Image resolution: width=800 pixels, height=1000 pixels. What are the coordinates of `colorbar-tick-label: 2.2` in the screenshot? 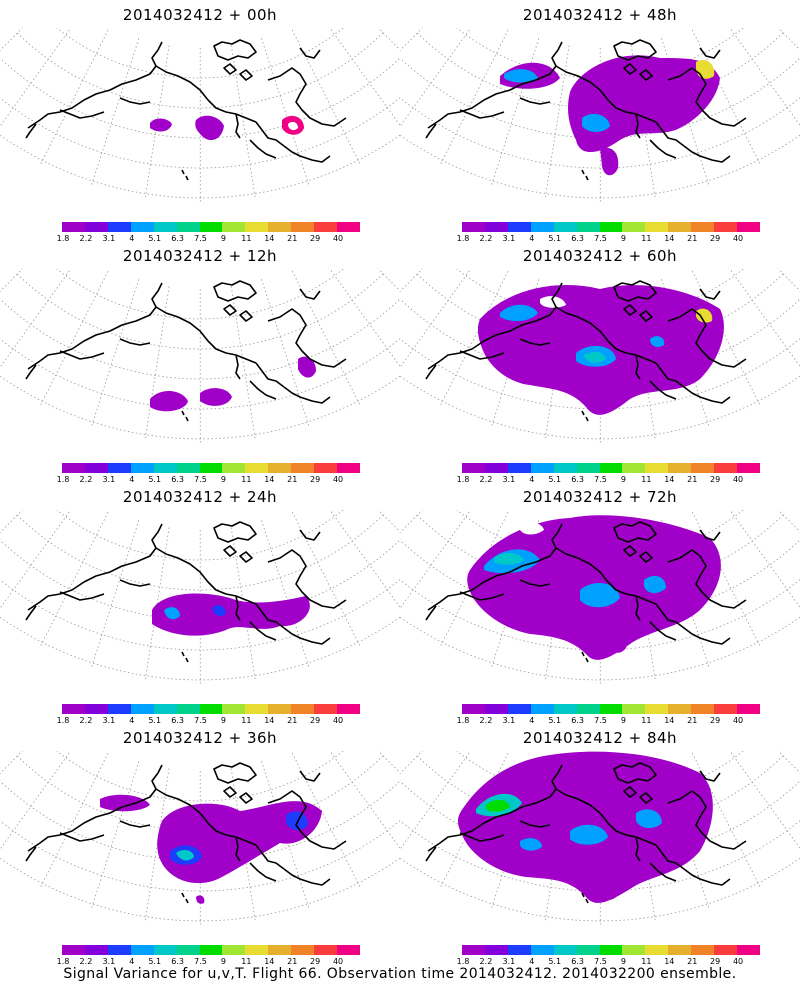 It's located at (86, 238).